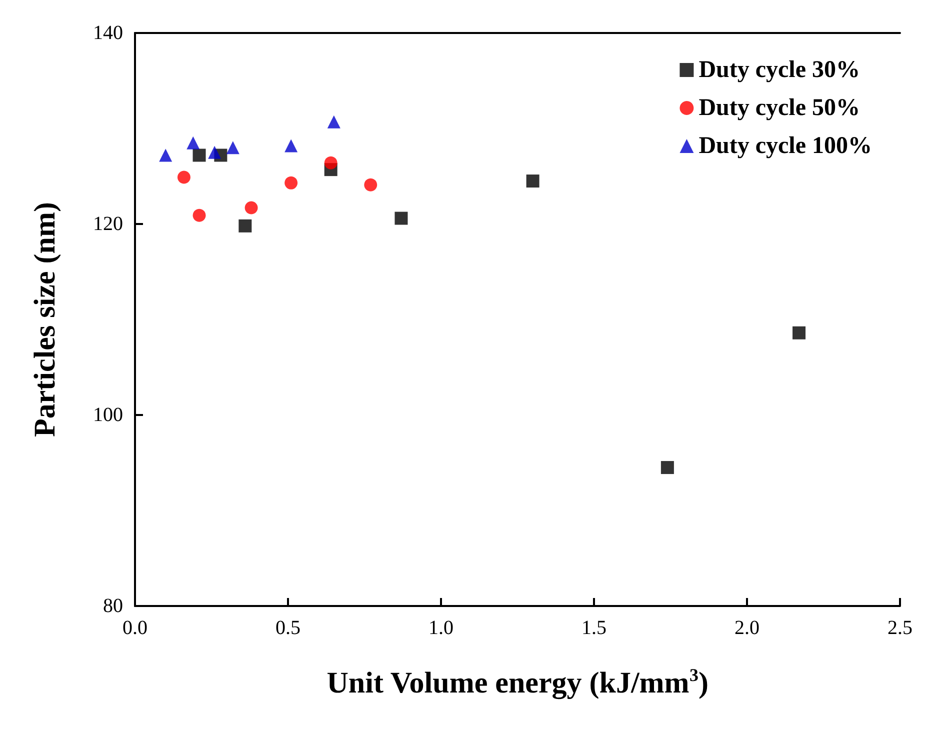 This screenshot has width=925, height=729. Describe the element at coordinates (779, 70) in the screenshot. I see `legend-label: Duty cycle 30%` at that location.